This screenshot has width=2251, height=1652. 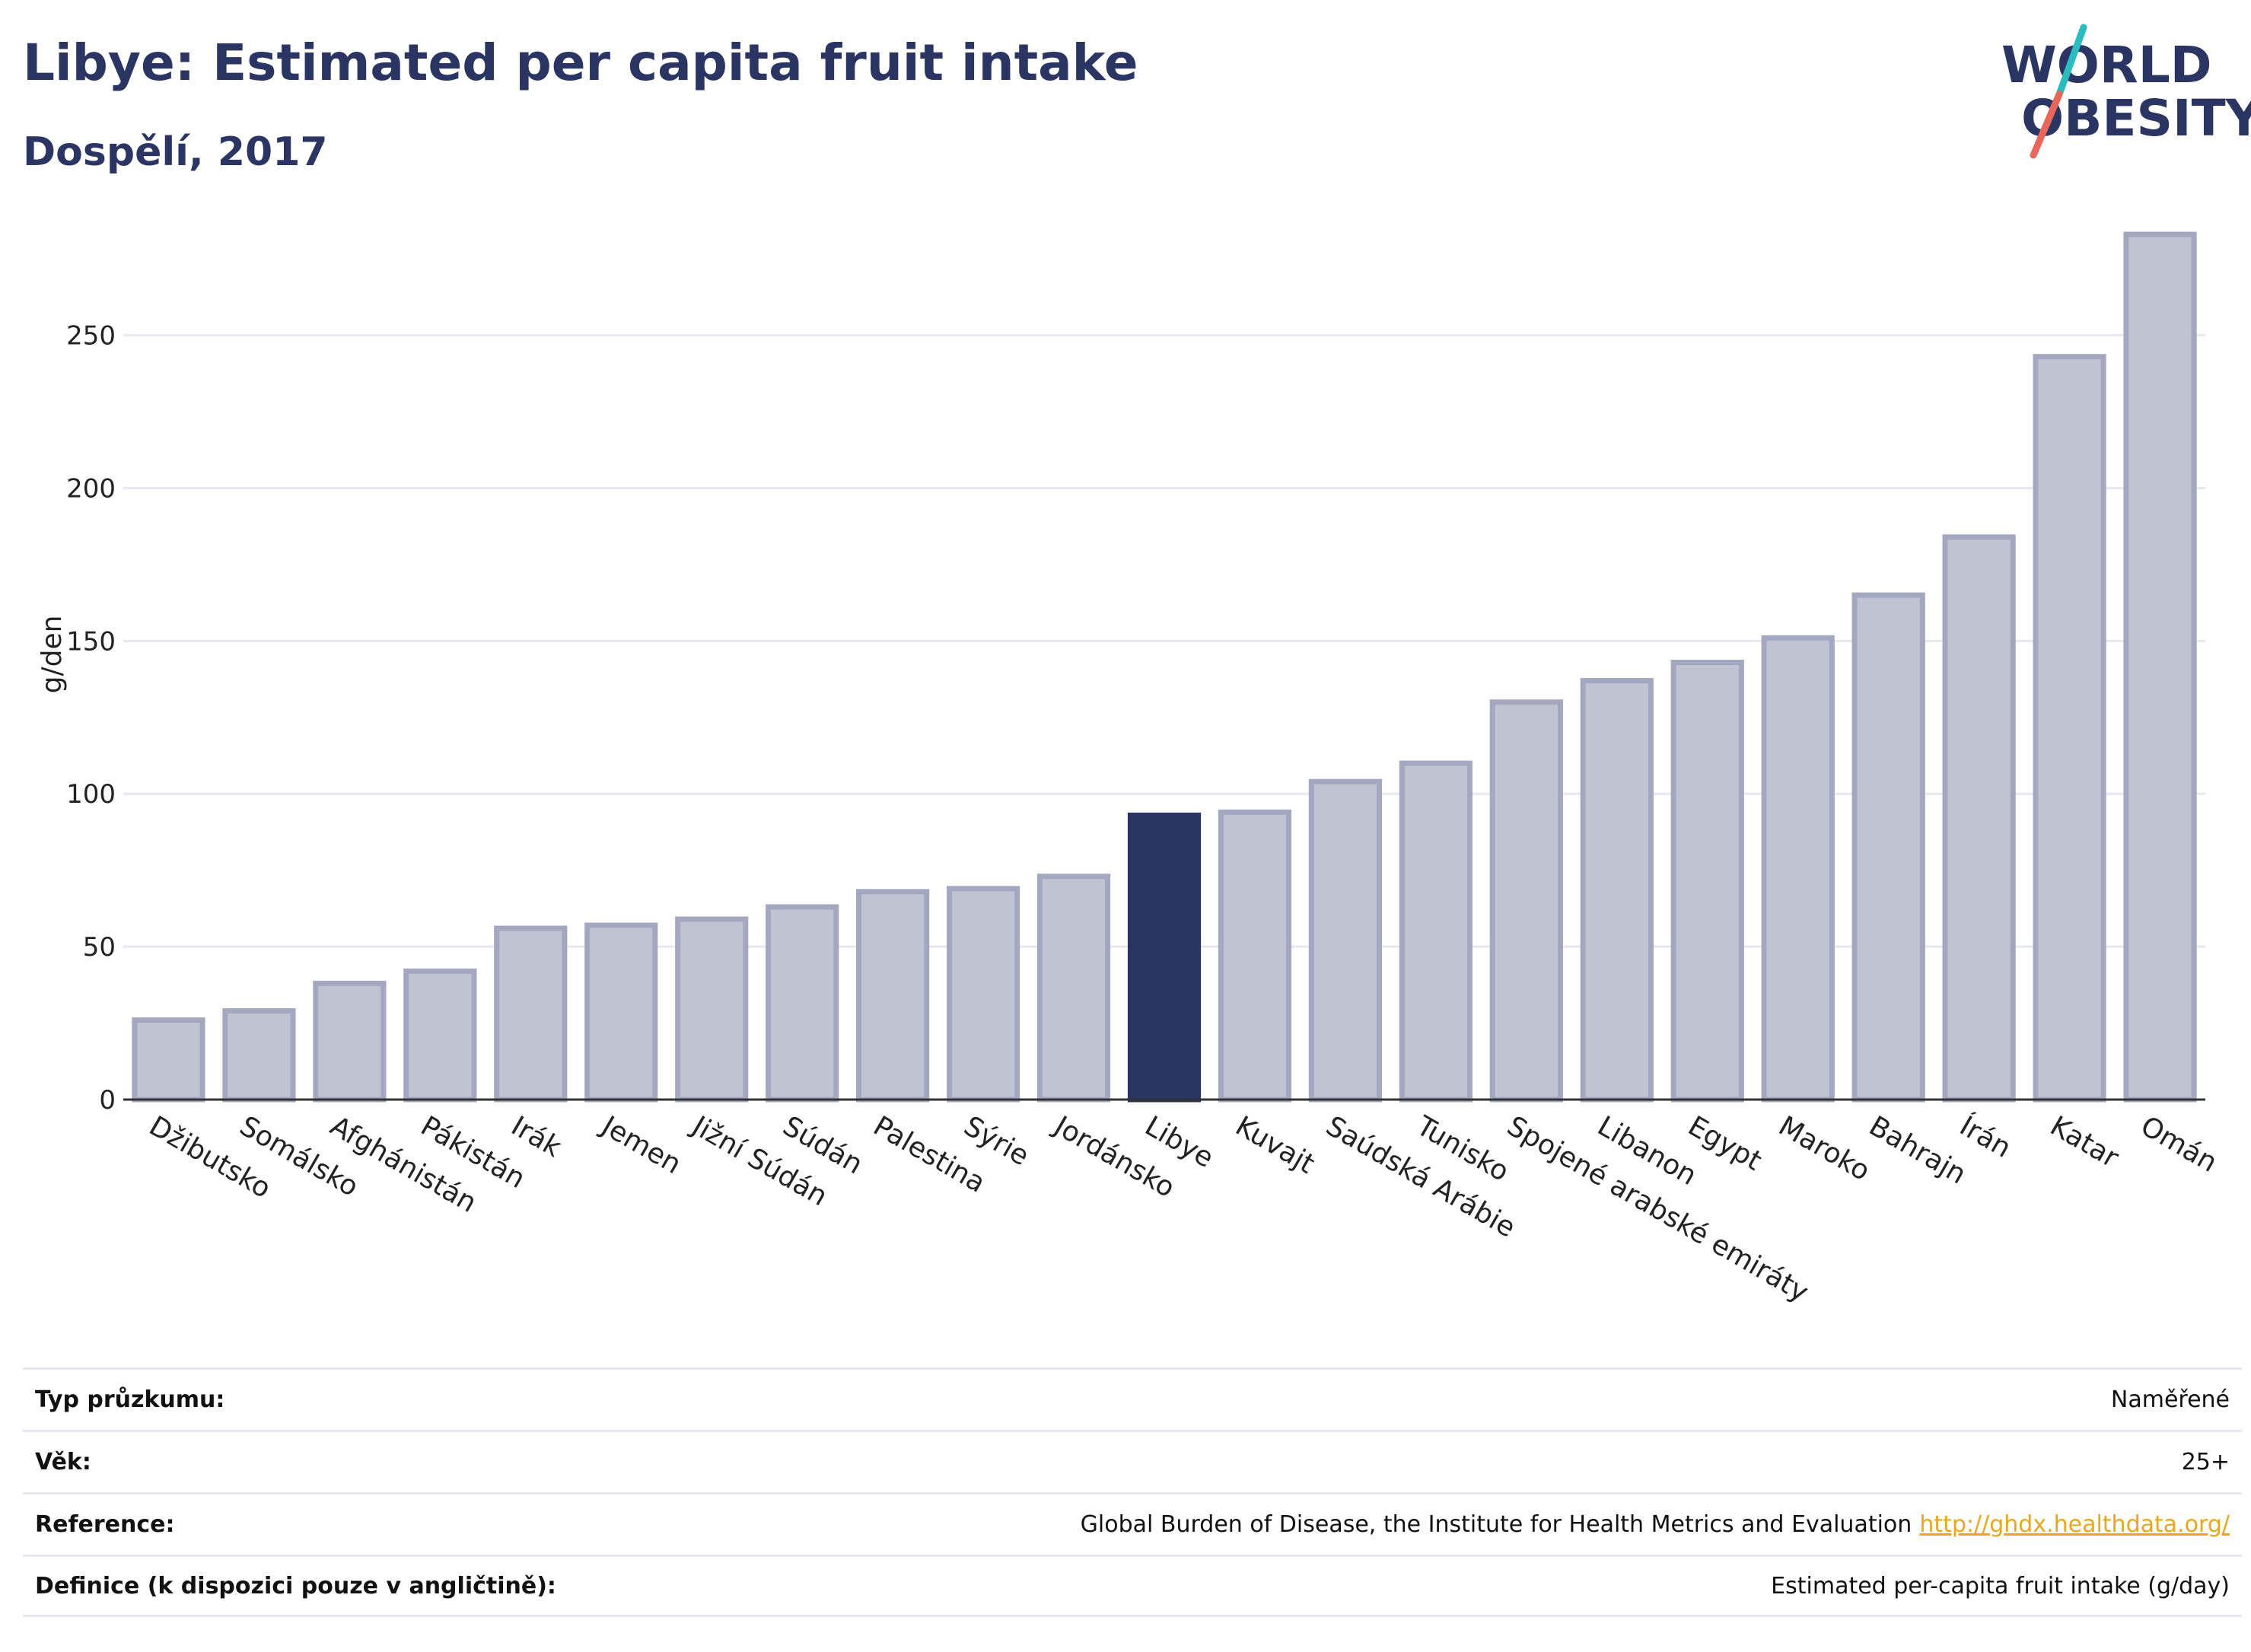 What do you see at coordinates (1073, 988) in the screenshot?
I see `bar-Jordánsko` at bounding box center [1073, 988].